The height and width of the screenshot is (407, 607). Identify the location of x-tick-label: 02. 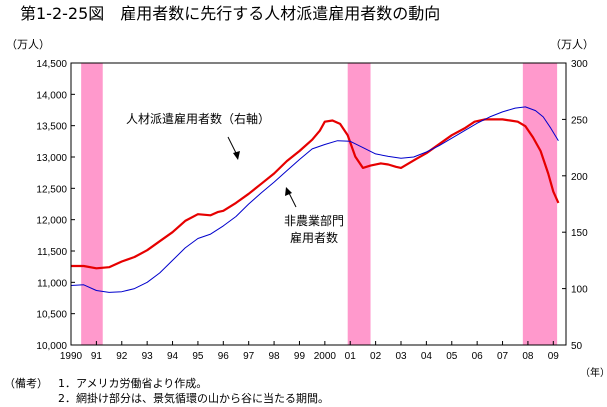
(376, 356).